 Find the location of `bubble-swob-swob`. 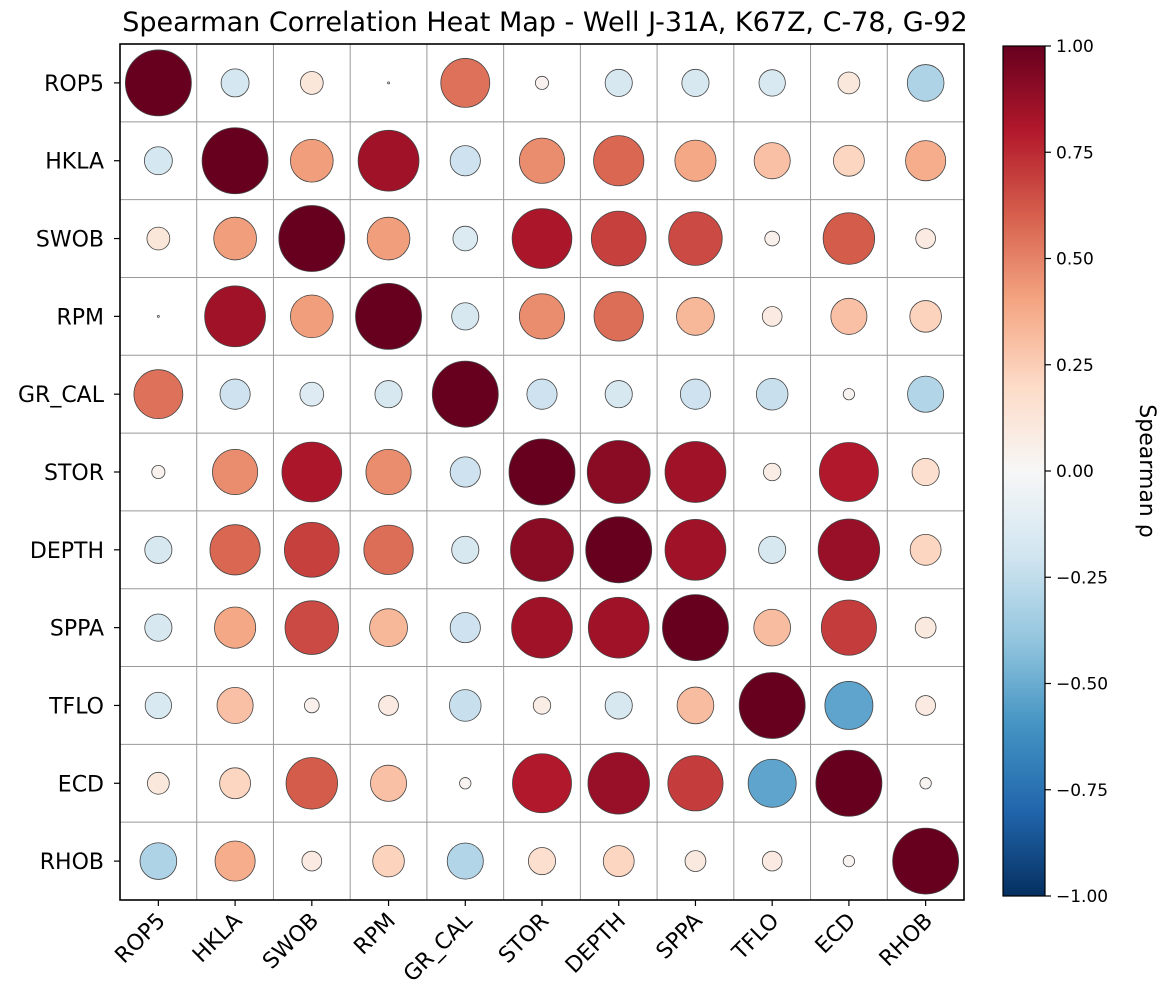

bubble-swob-swob is located at coordinates (312, 238).